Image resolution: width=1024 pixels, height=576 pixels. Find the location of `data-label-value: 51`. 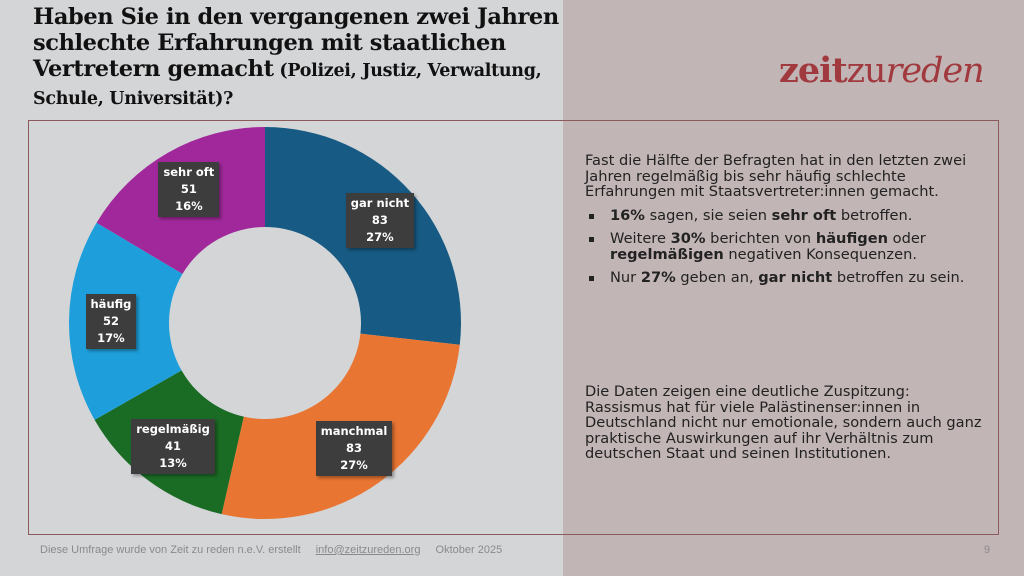

data-label-value: 51 is located at coordinates (188, 188).